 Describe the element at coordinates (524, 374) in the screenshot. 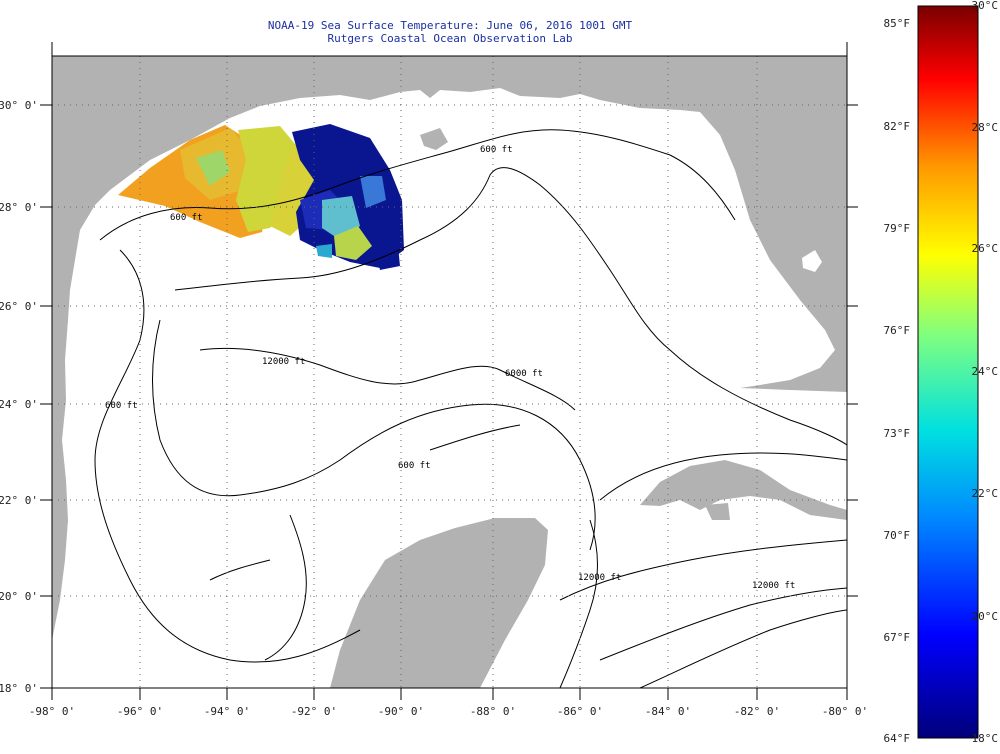

I see `isobath-label: 6000 ft` at that location.